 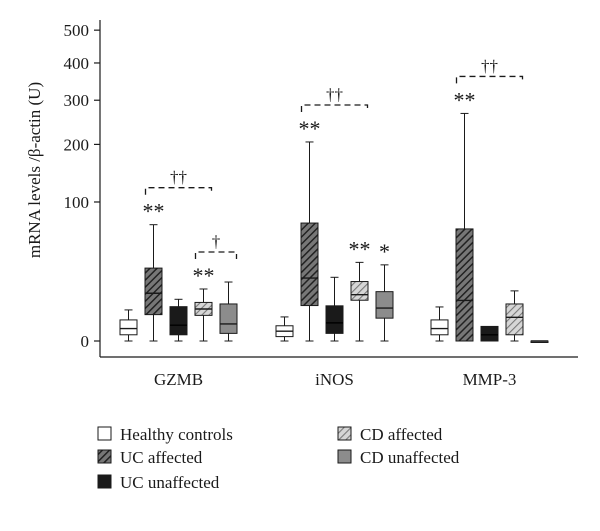 What do you see at coordinates (170, 482) in the screenshot?
I see `legend-label: UC unaffected` at bounding box center [170, 482].